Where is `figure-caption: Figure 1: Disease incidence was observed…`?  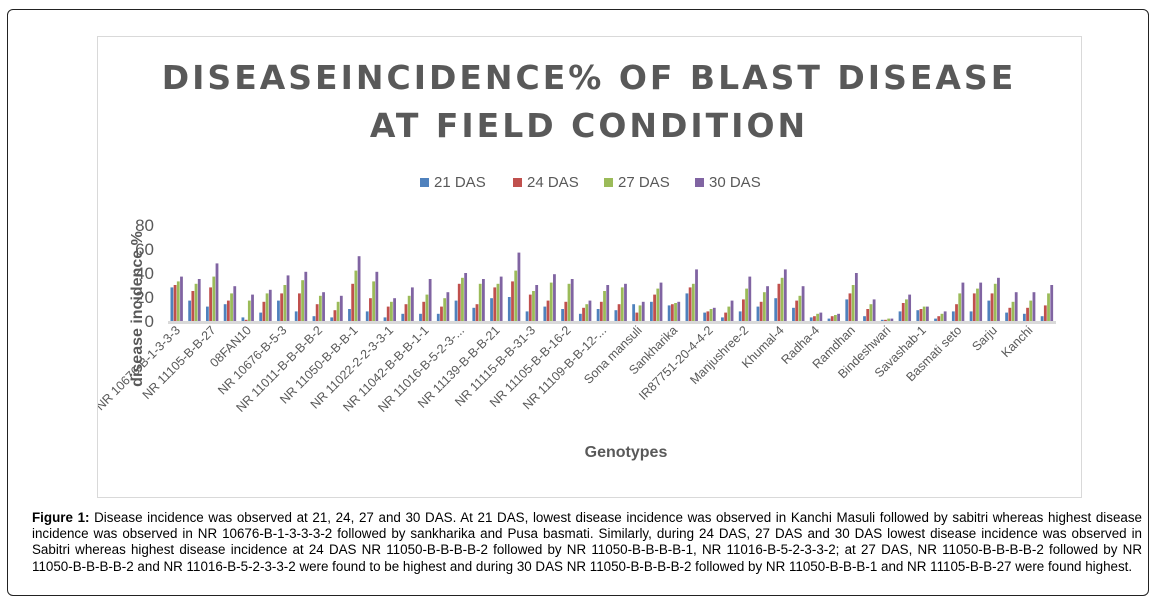
figure-caption: Figure 1: Disease incidence was observed… is located at coordinates (587, 542).